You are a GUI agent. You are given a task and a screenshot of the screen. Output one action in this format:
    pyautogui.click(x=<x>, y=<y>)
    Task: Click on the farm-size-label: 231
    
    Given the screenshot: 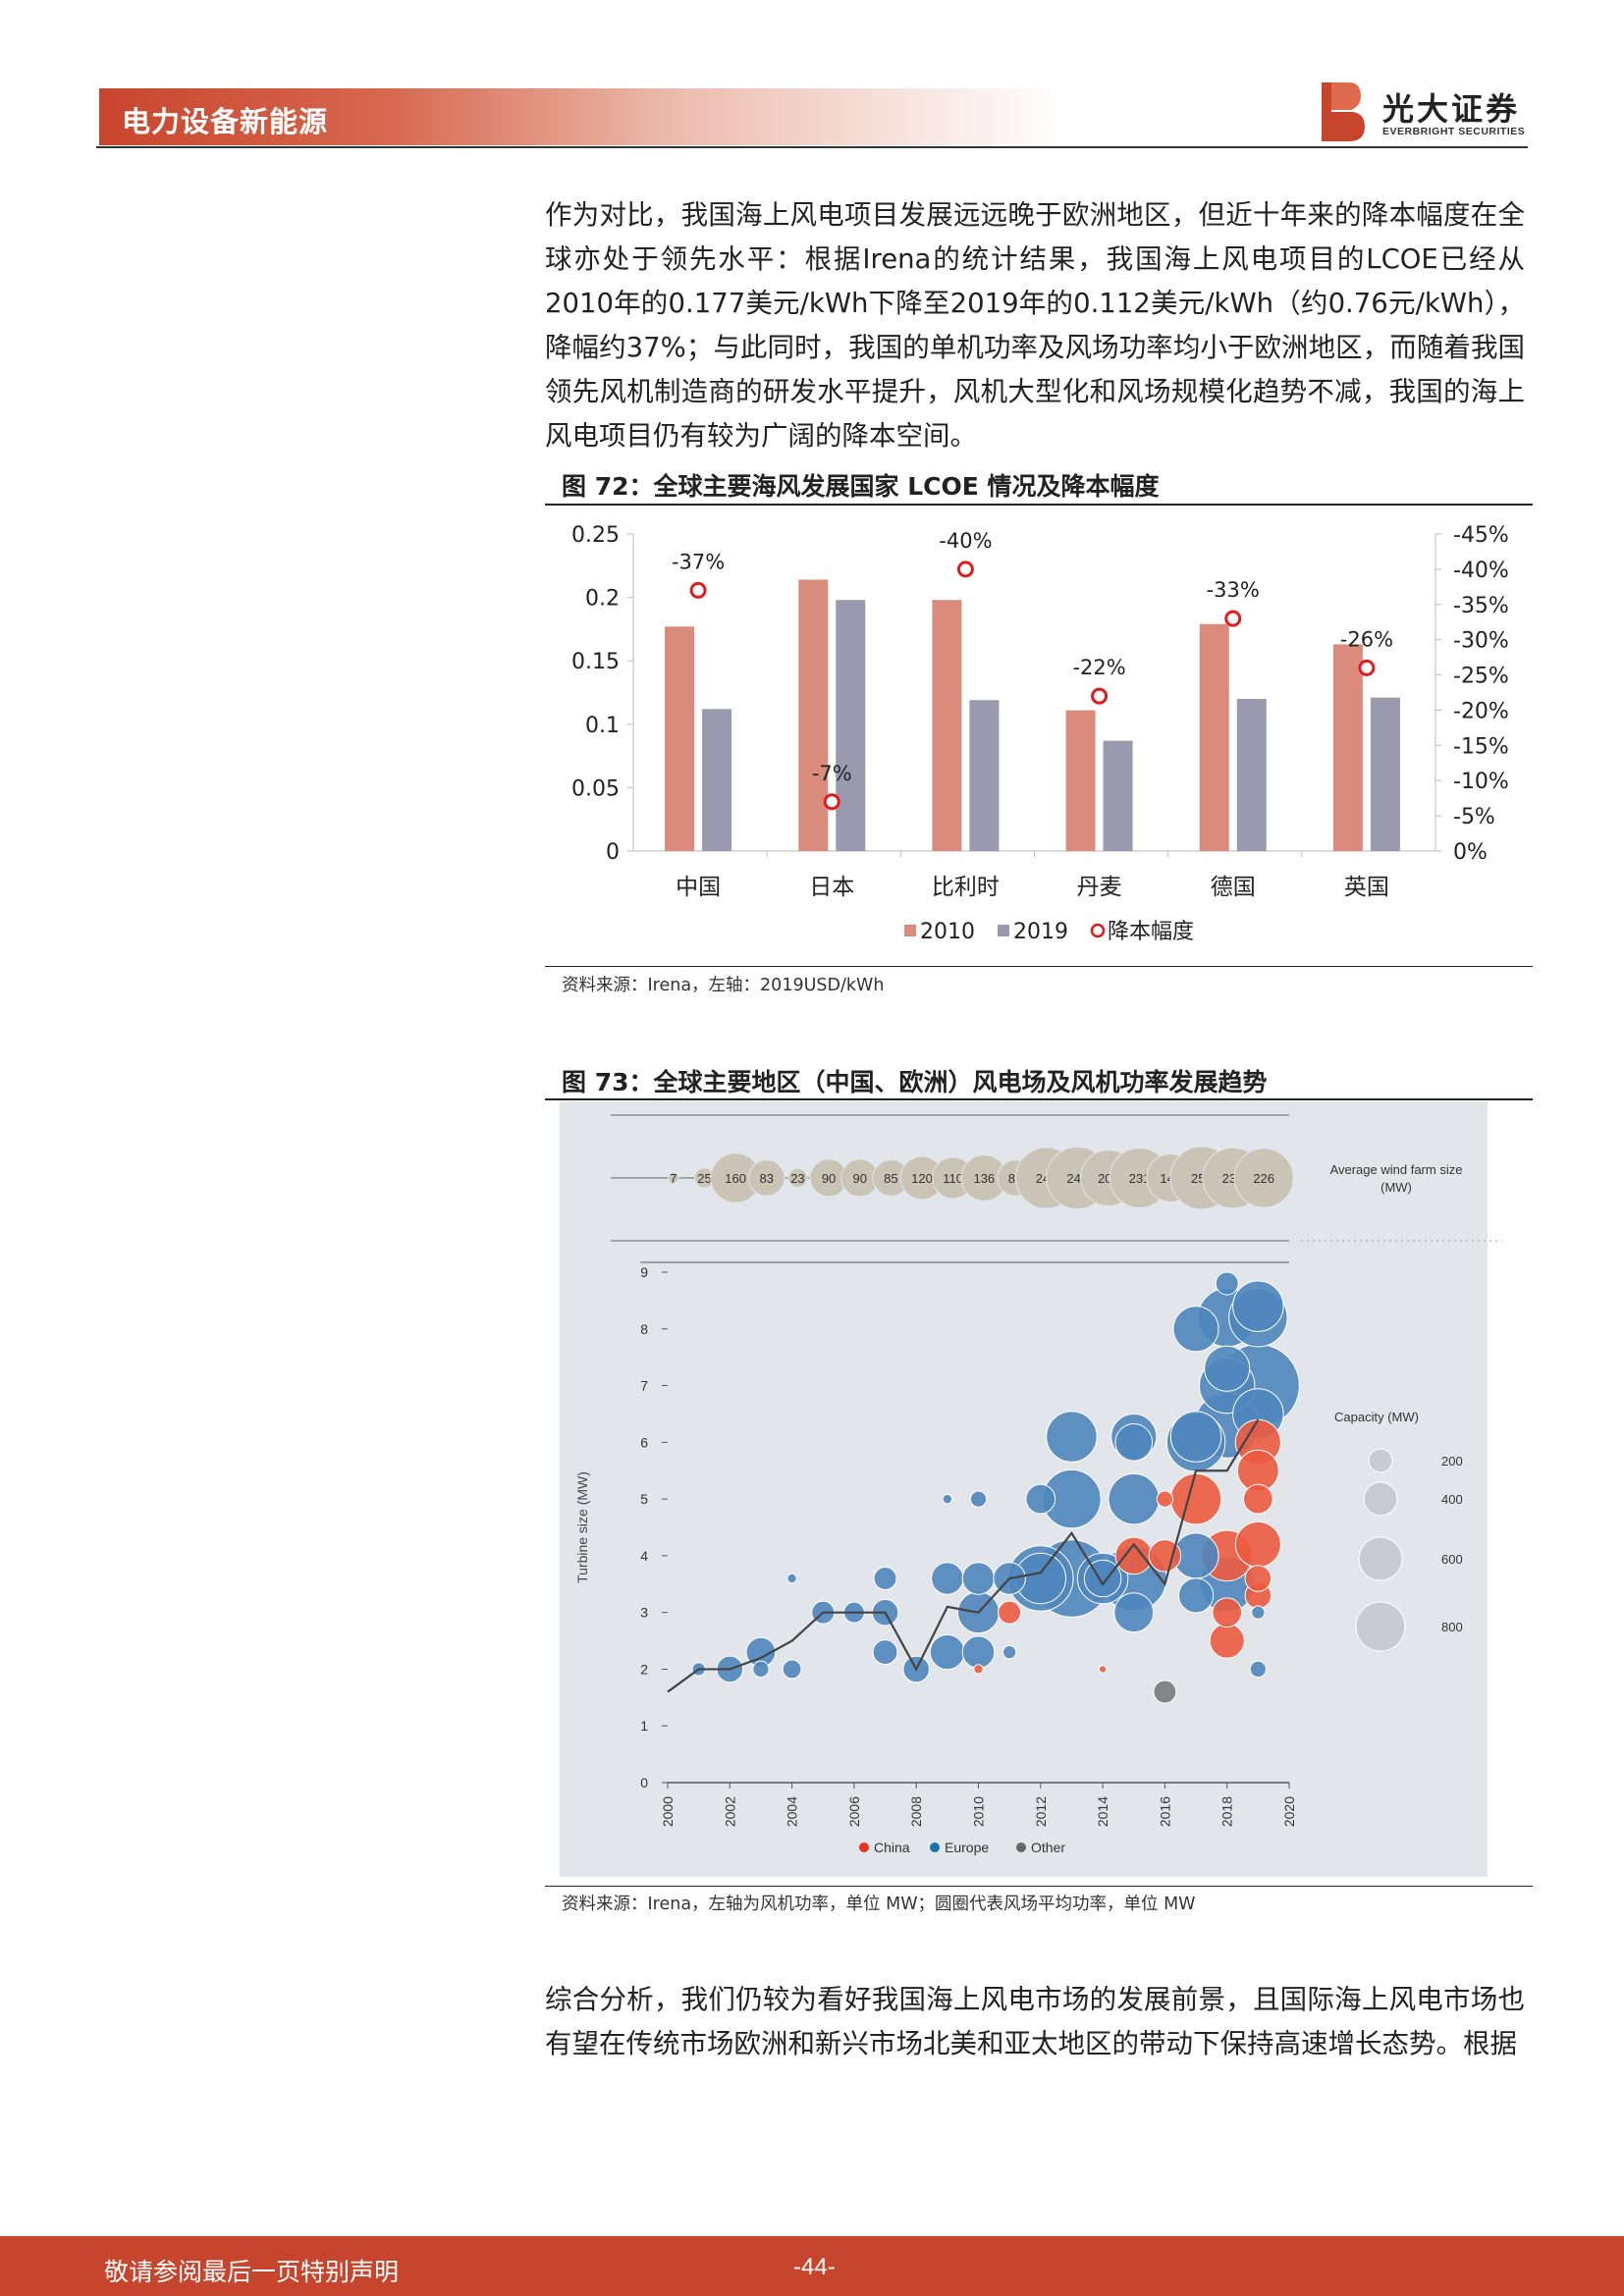 What is the action you would take?
    pyautogui.click(x=1140, y=1178)
    